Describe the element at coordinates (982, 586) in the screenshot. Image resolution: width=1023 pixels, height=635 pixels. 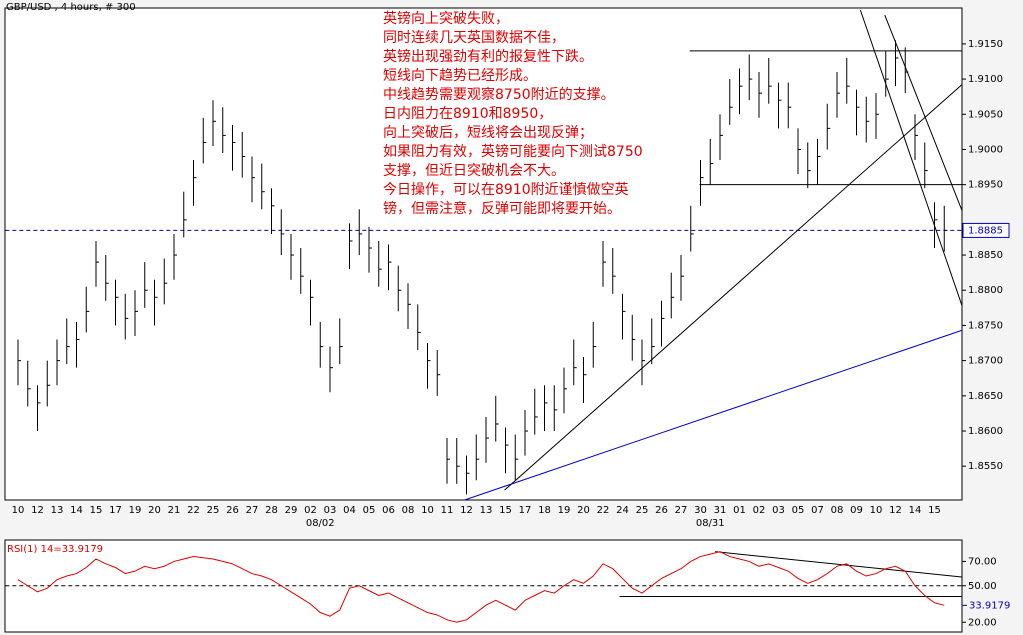
I see `y-tick-label: 50.00` at that location.